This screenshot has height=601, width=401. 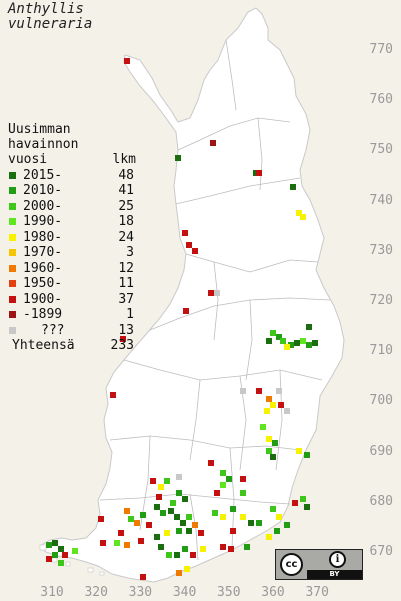 I want to click on cc-icon: cc, so click(x=291, y=564).